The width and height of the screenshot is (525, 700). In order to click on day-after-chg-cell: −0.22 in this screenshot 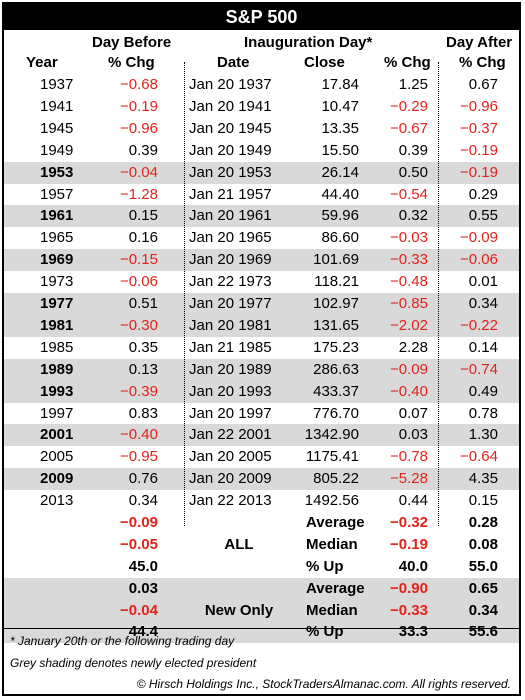, I will do `click(479, 325)`.